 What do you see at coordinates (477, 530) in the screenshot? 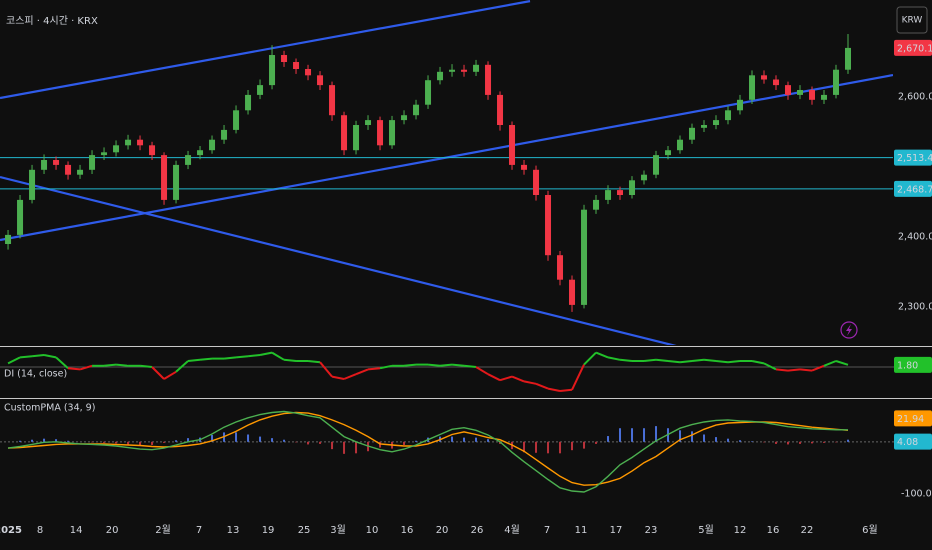
I see `x-tick-label: 26` at bounding box center [477, 530].